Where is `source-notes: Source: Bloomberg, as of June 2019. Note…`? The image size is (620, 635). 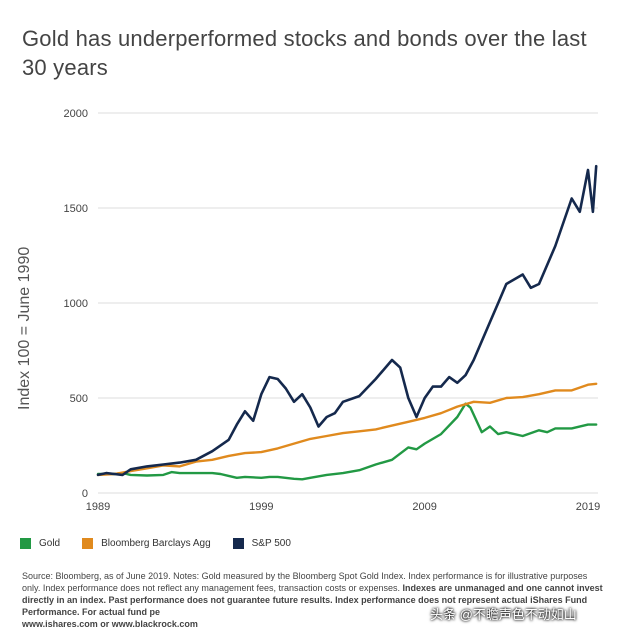
source-notes: Source: Bloomberg, as of June 2019. Note… is located at coordinates (314, 600).